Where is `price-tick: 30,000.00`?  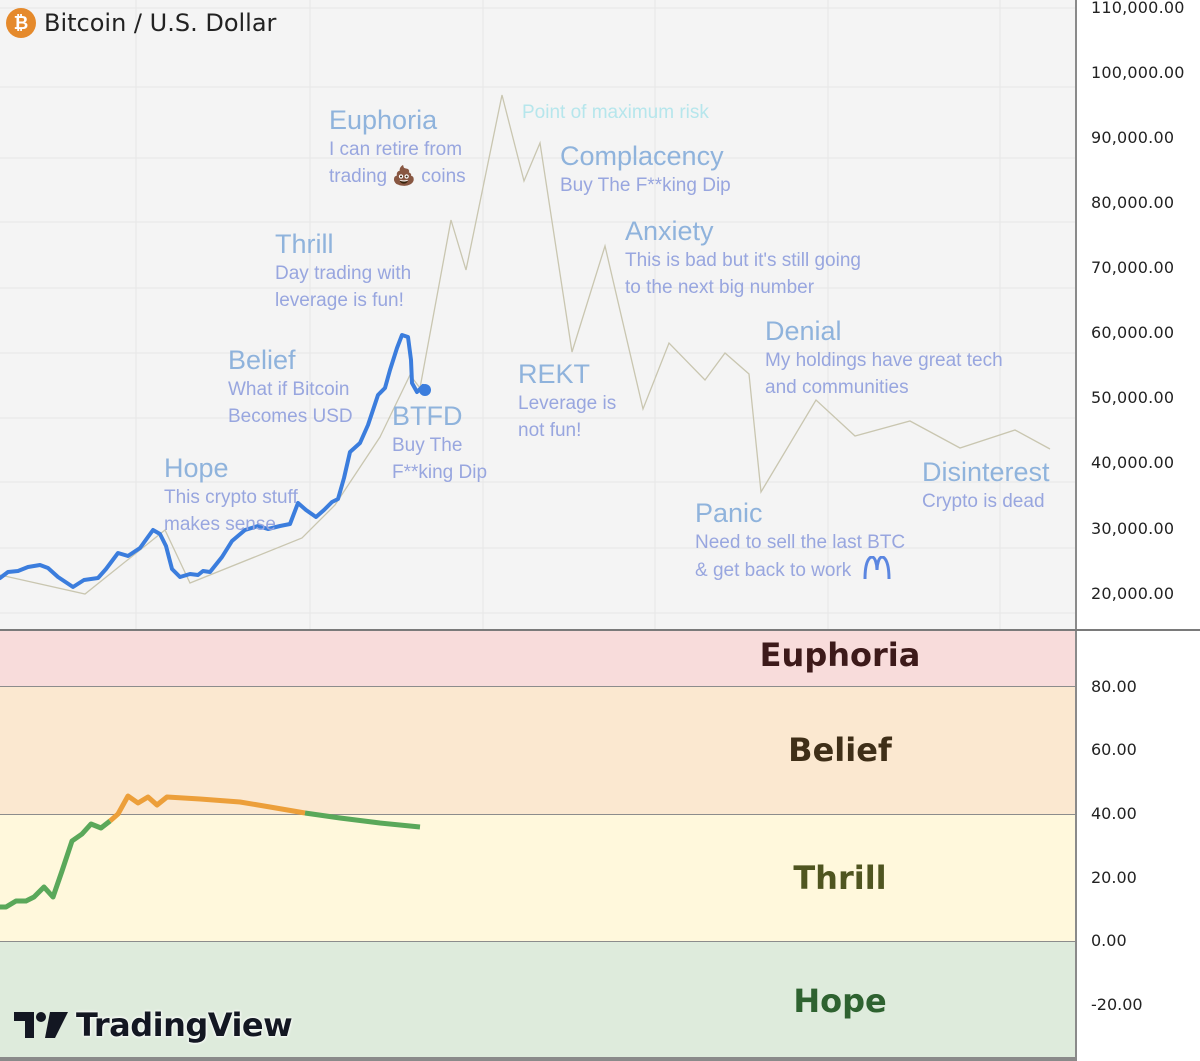 price-tick: 30,000.00 is located at coordinates (1133, 528).